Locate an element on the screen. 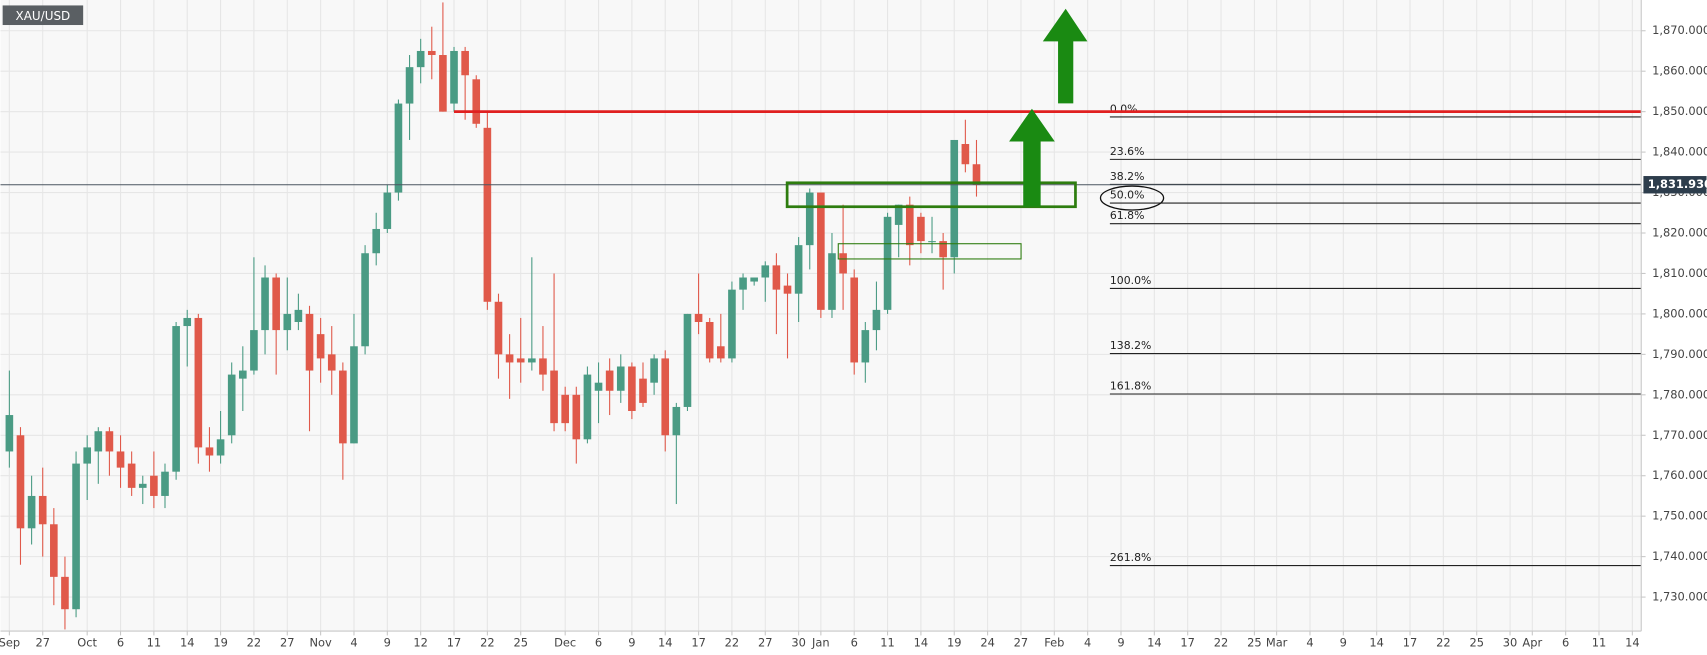 The image size is (1707, 655). fib-label: 38.2% is located at coordinates (1127, 176).